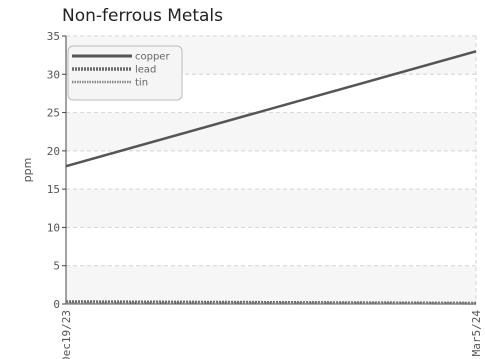  What do you see at coordinates (66, 334) in the screenshot?
I see `x-tick-label-first: Dec19/23` at bounding box center [66, 334].